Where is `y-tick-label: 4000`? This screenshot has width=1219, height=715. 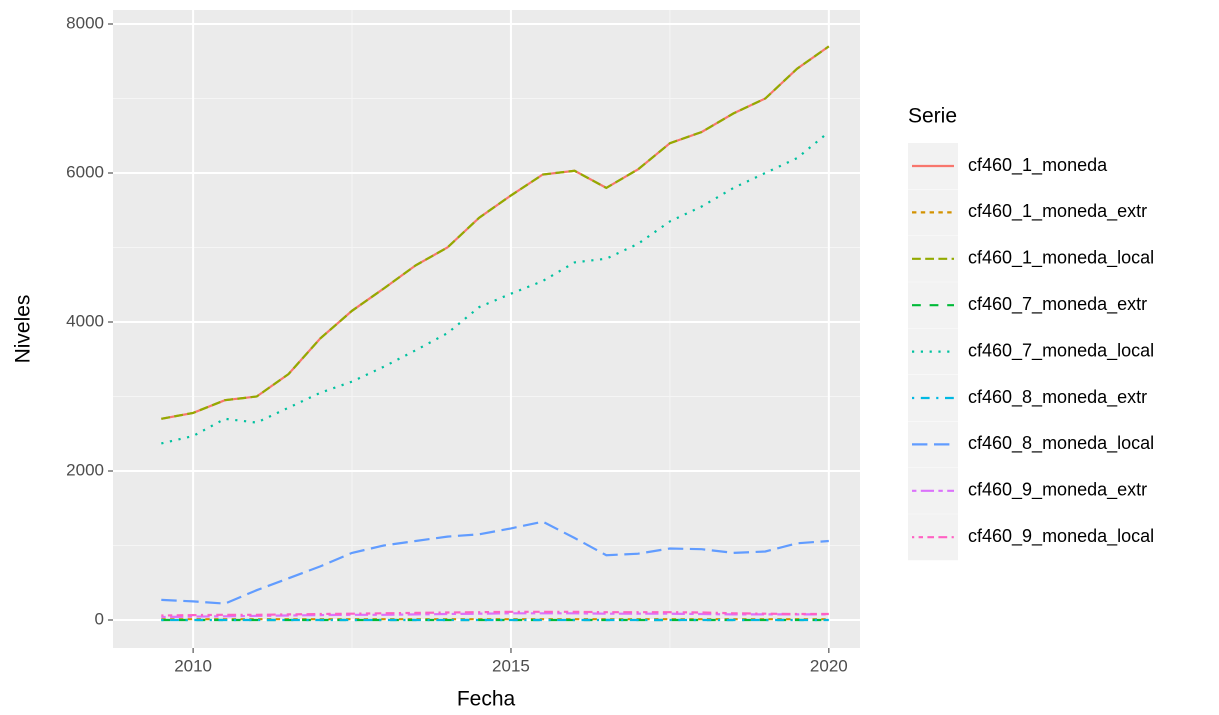 y-tick-label: 4000 is located at coordinates (85, 320).